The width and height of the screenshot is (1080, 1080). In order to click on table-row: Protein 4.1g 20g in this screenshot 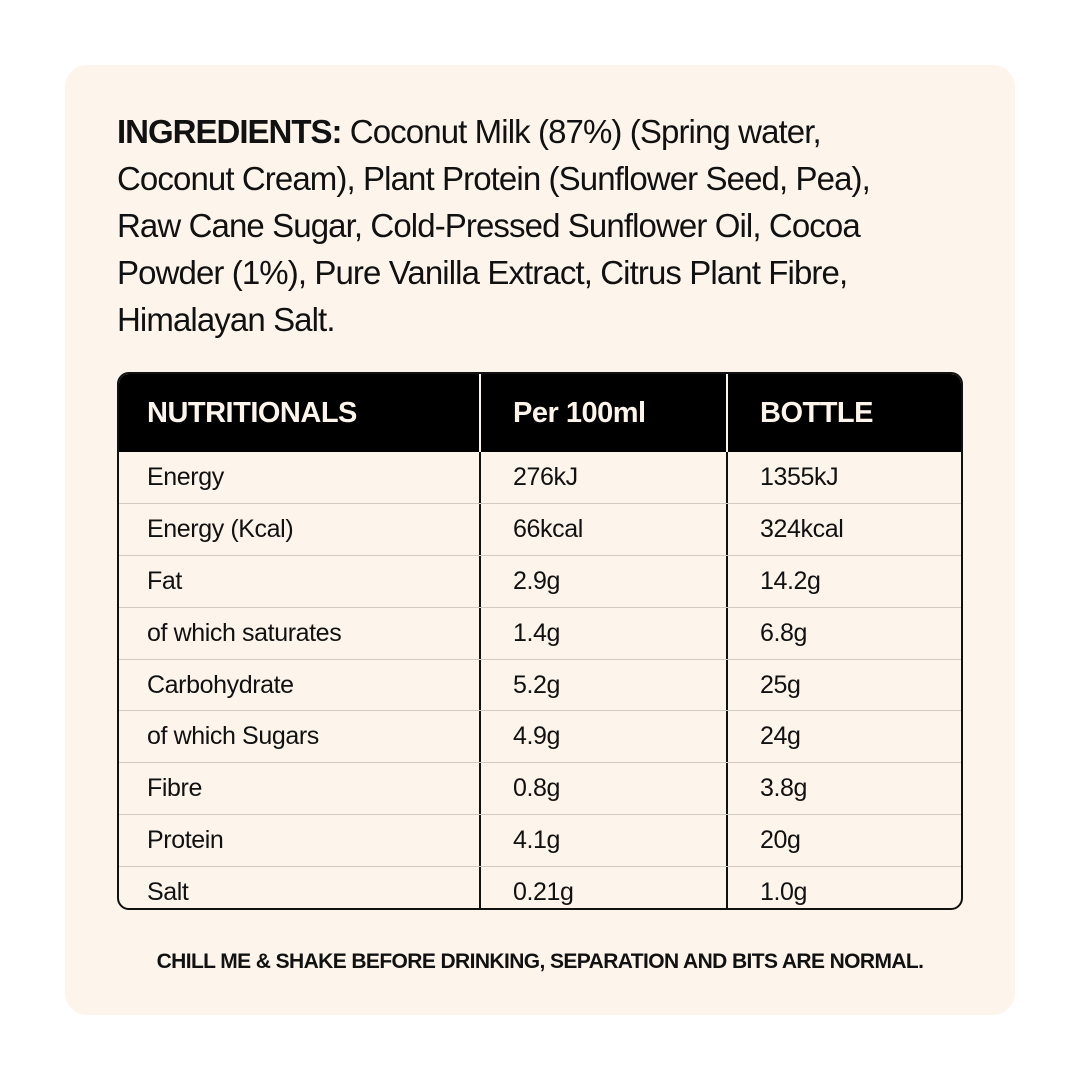, I will do `click(540, 840)`.